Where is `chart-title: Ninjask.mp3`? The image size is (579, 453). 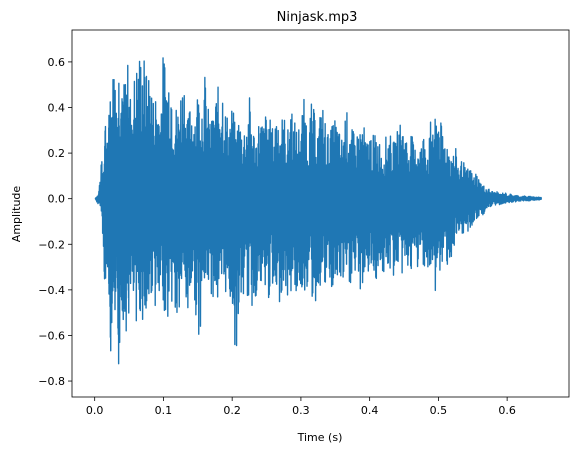 chart-title: Ninjask.mp3 is located at coordinates (317, 17).